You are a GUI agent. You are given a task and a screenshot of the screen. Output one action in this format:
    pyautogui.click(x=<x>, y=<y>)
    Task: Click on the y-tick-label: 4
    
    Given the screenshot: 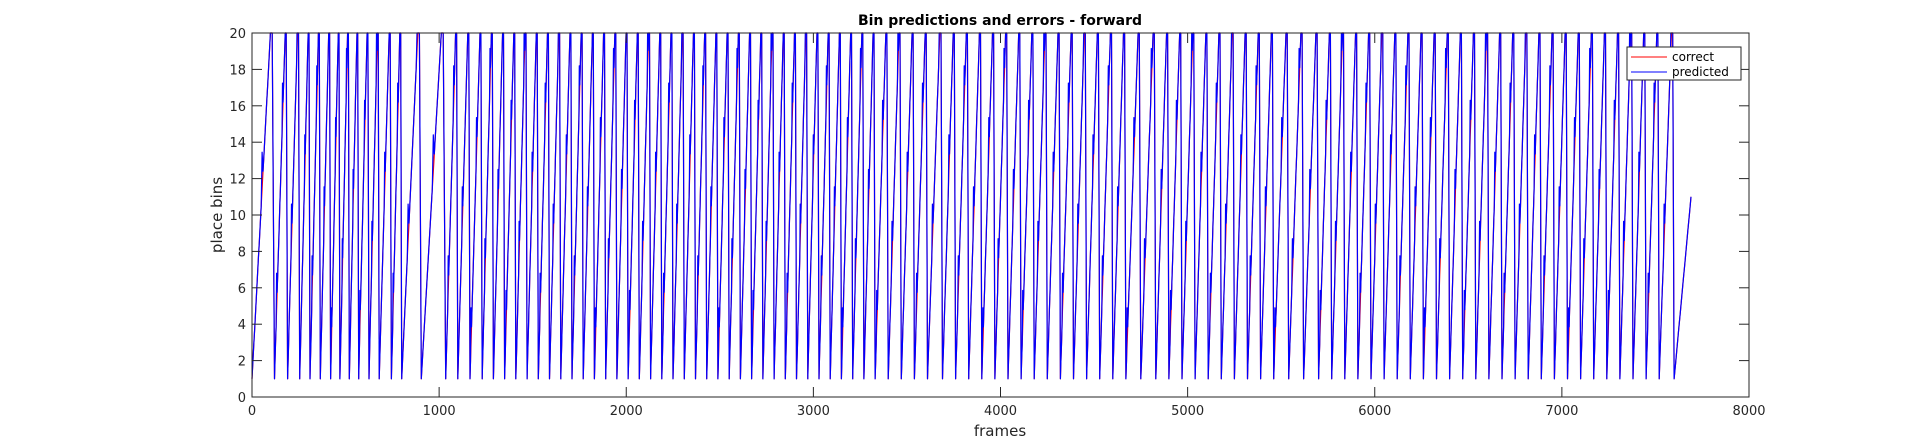 What is the action you would take?
    pyautogui.click(x=242, y=325)
    